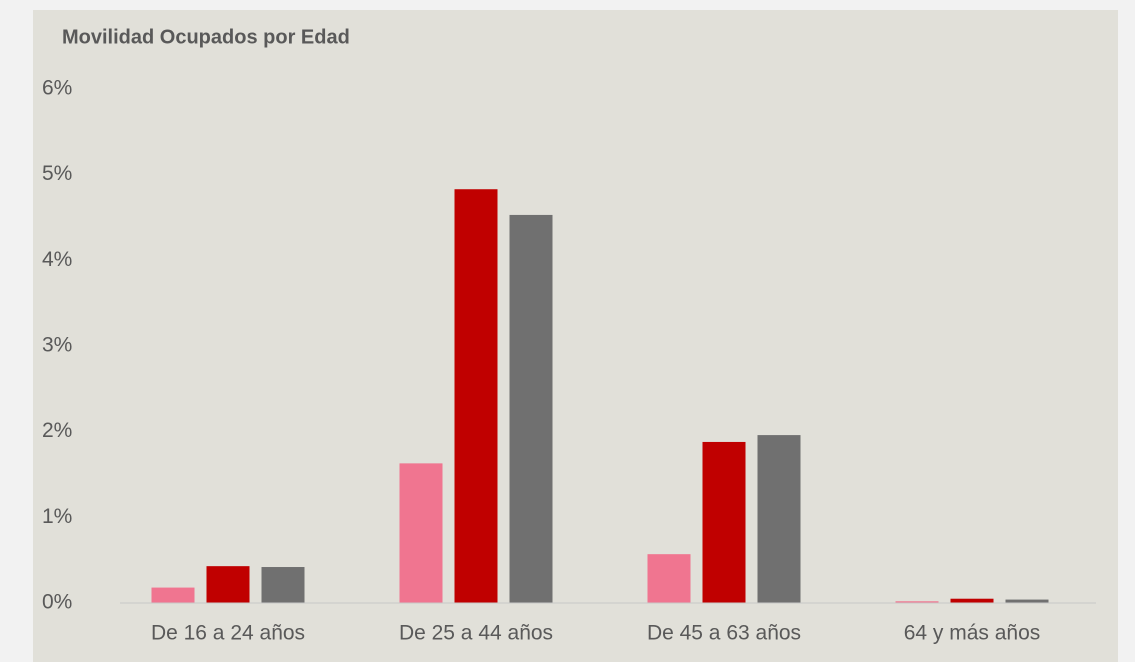  What do you see at coordinates (57, 430) in the screenshot?
I see `y-tick-label: 2%` at bounding box center [57, 430].